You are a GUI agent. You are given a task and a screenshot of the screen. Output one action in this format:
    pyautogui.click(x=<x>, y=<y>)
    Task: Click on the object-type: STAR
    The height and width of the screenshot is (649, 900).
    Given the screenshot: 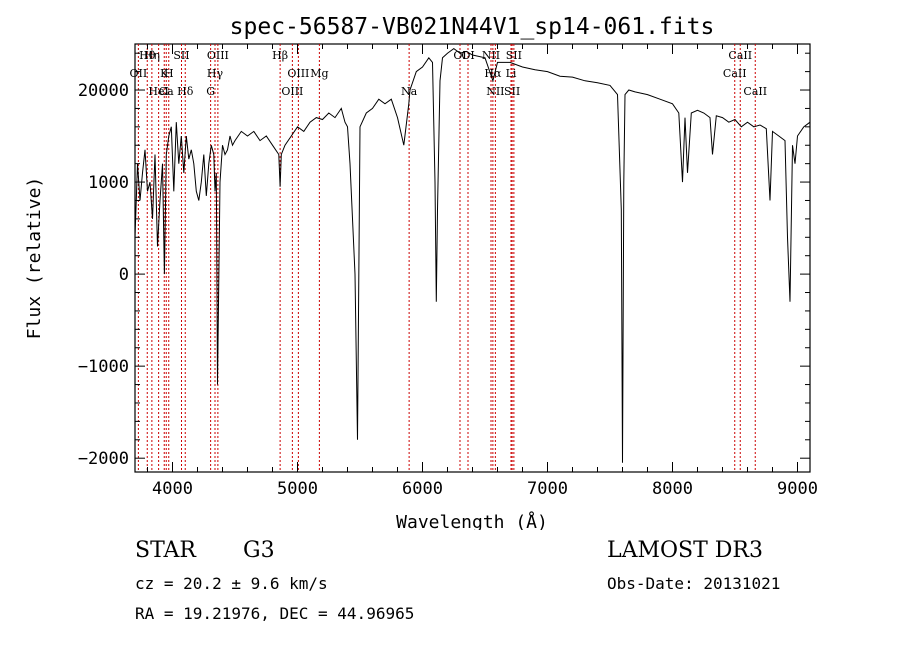 What is the action you would take?
    pyautogui.click(x=165, y=550)
    